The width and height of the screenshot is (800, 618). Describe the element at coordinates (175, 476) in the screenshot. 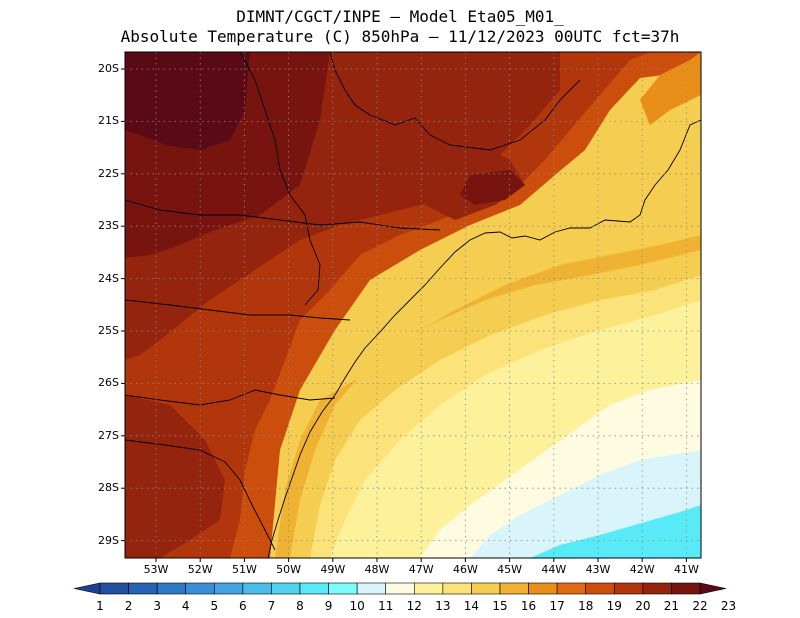

I see `zone-21-south` at that location.